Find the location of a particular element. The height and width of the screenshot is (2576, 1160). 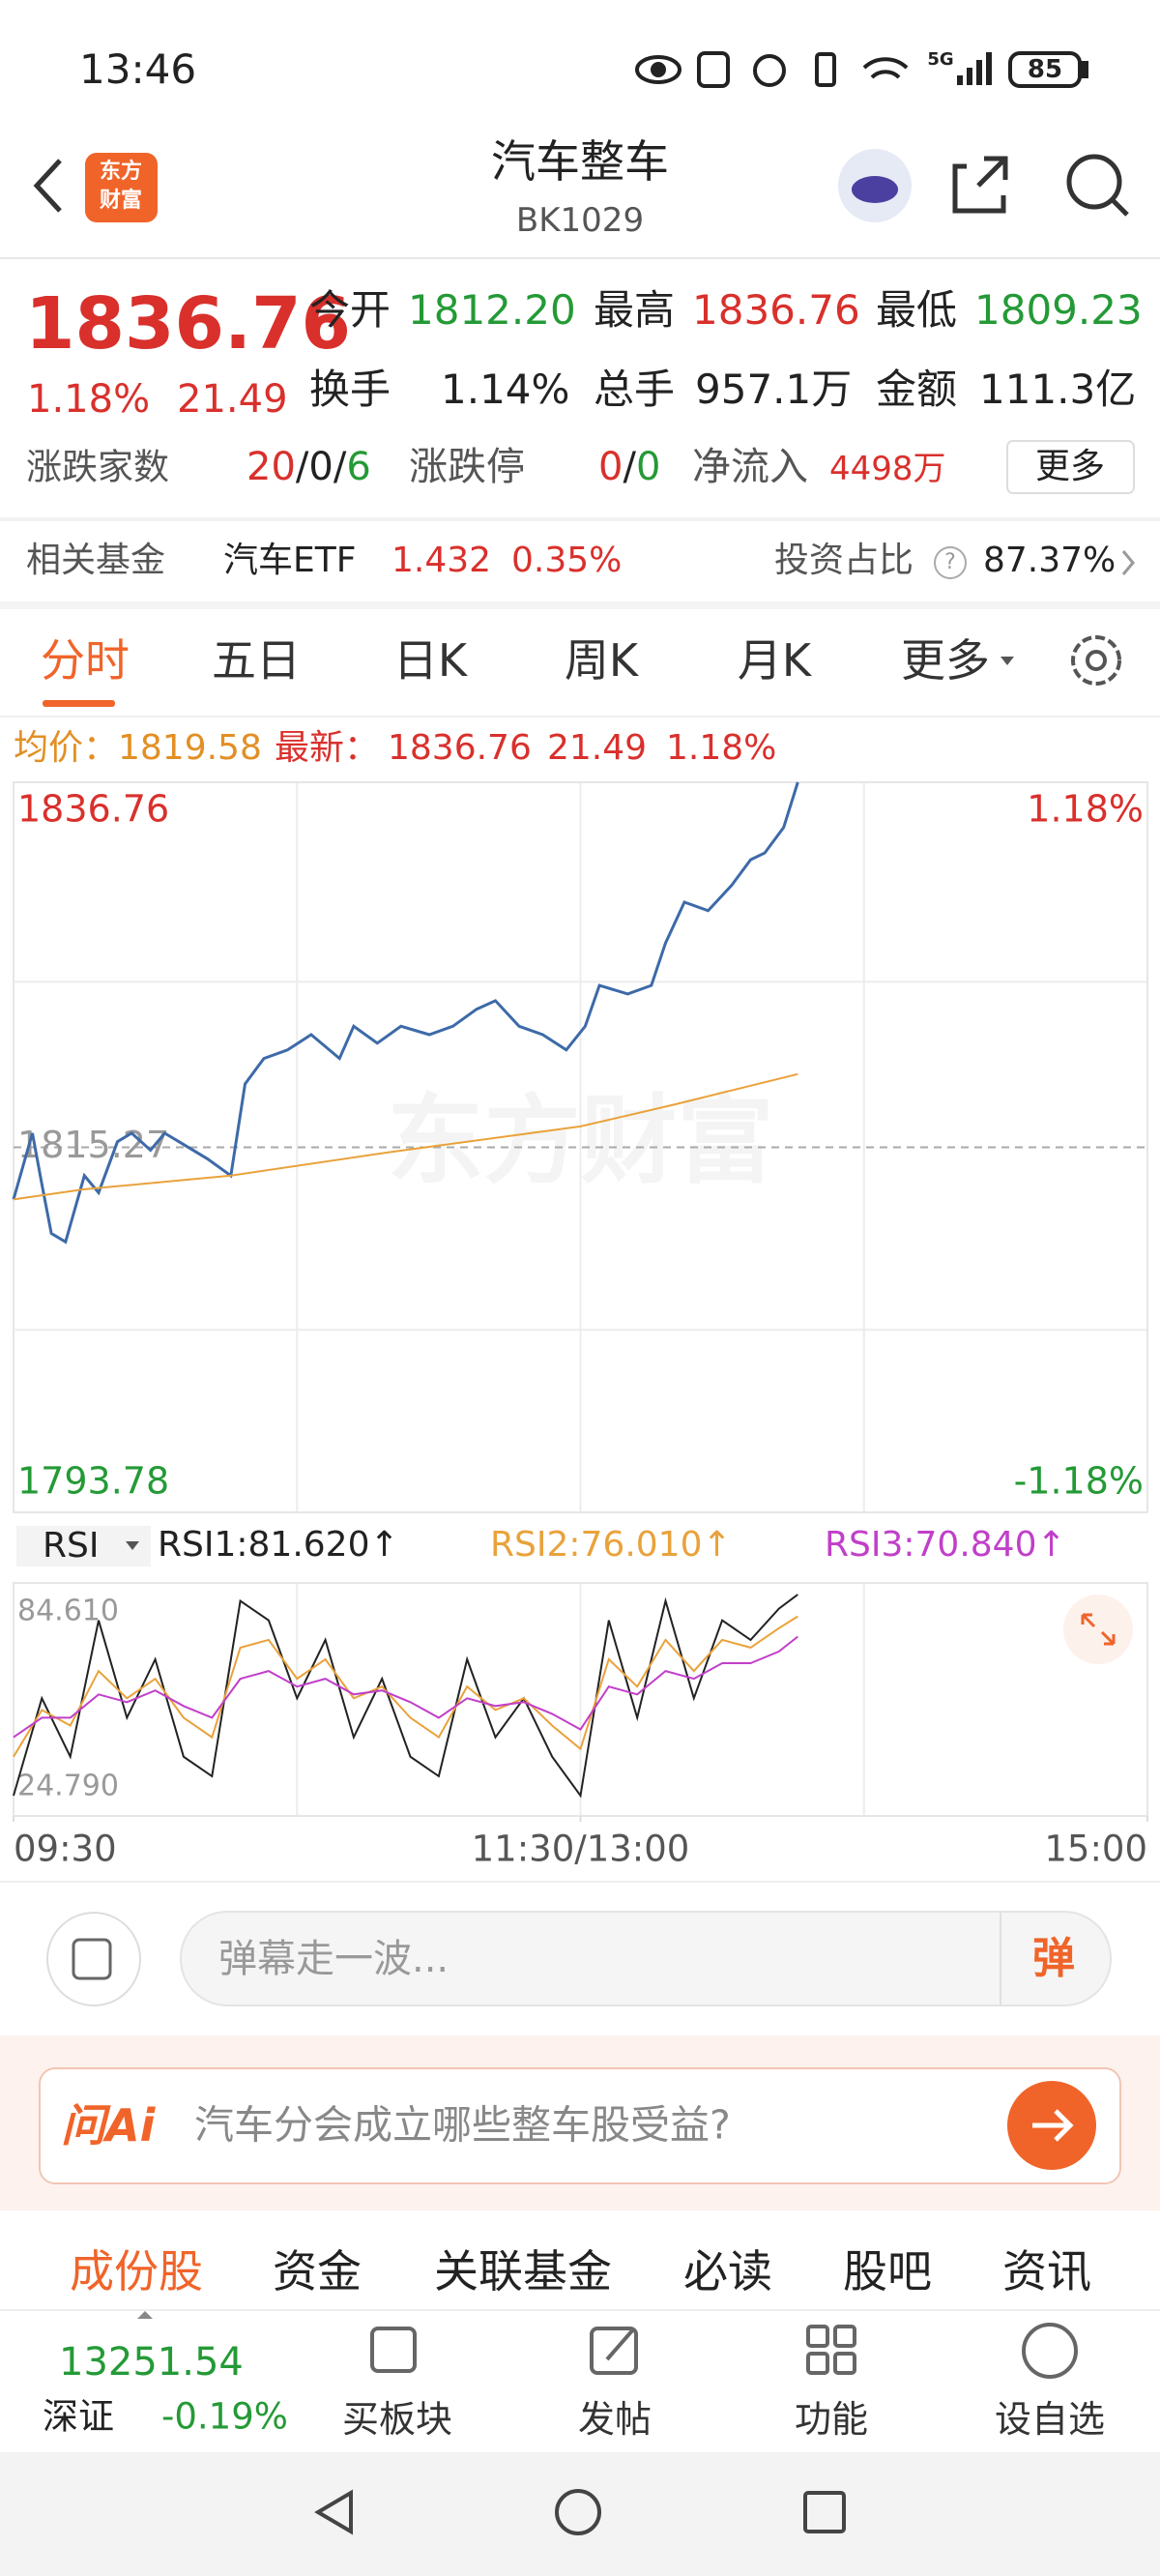

comment-input is located at coordinates (646, 1958).